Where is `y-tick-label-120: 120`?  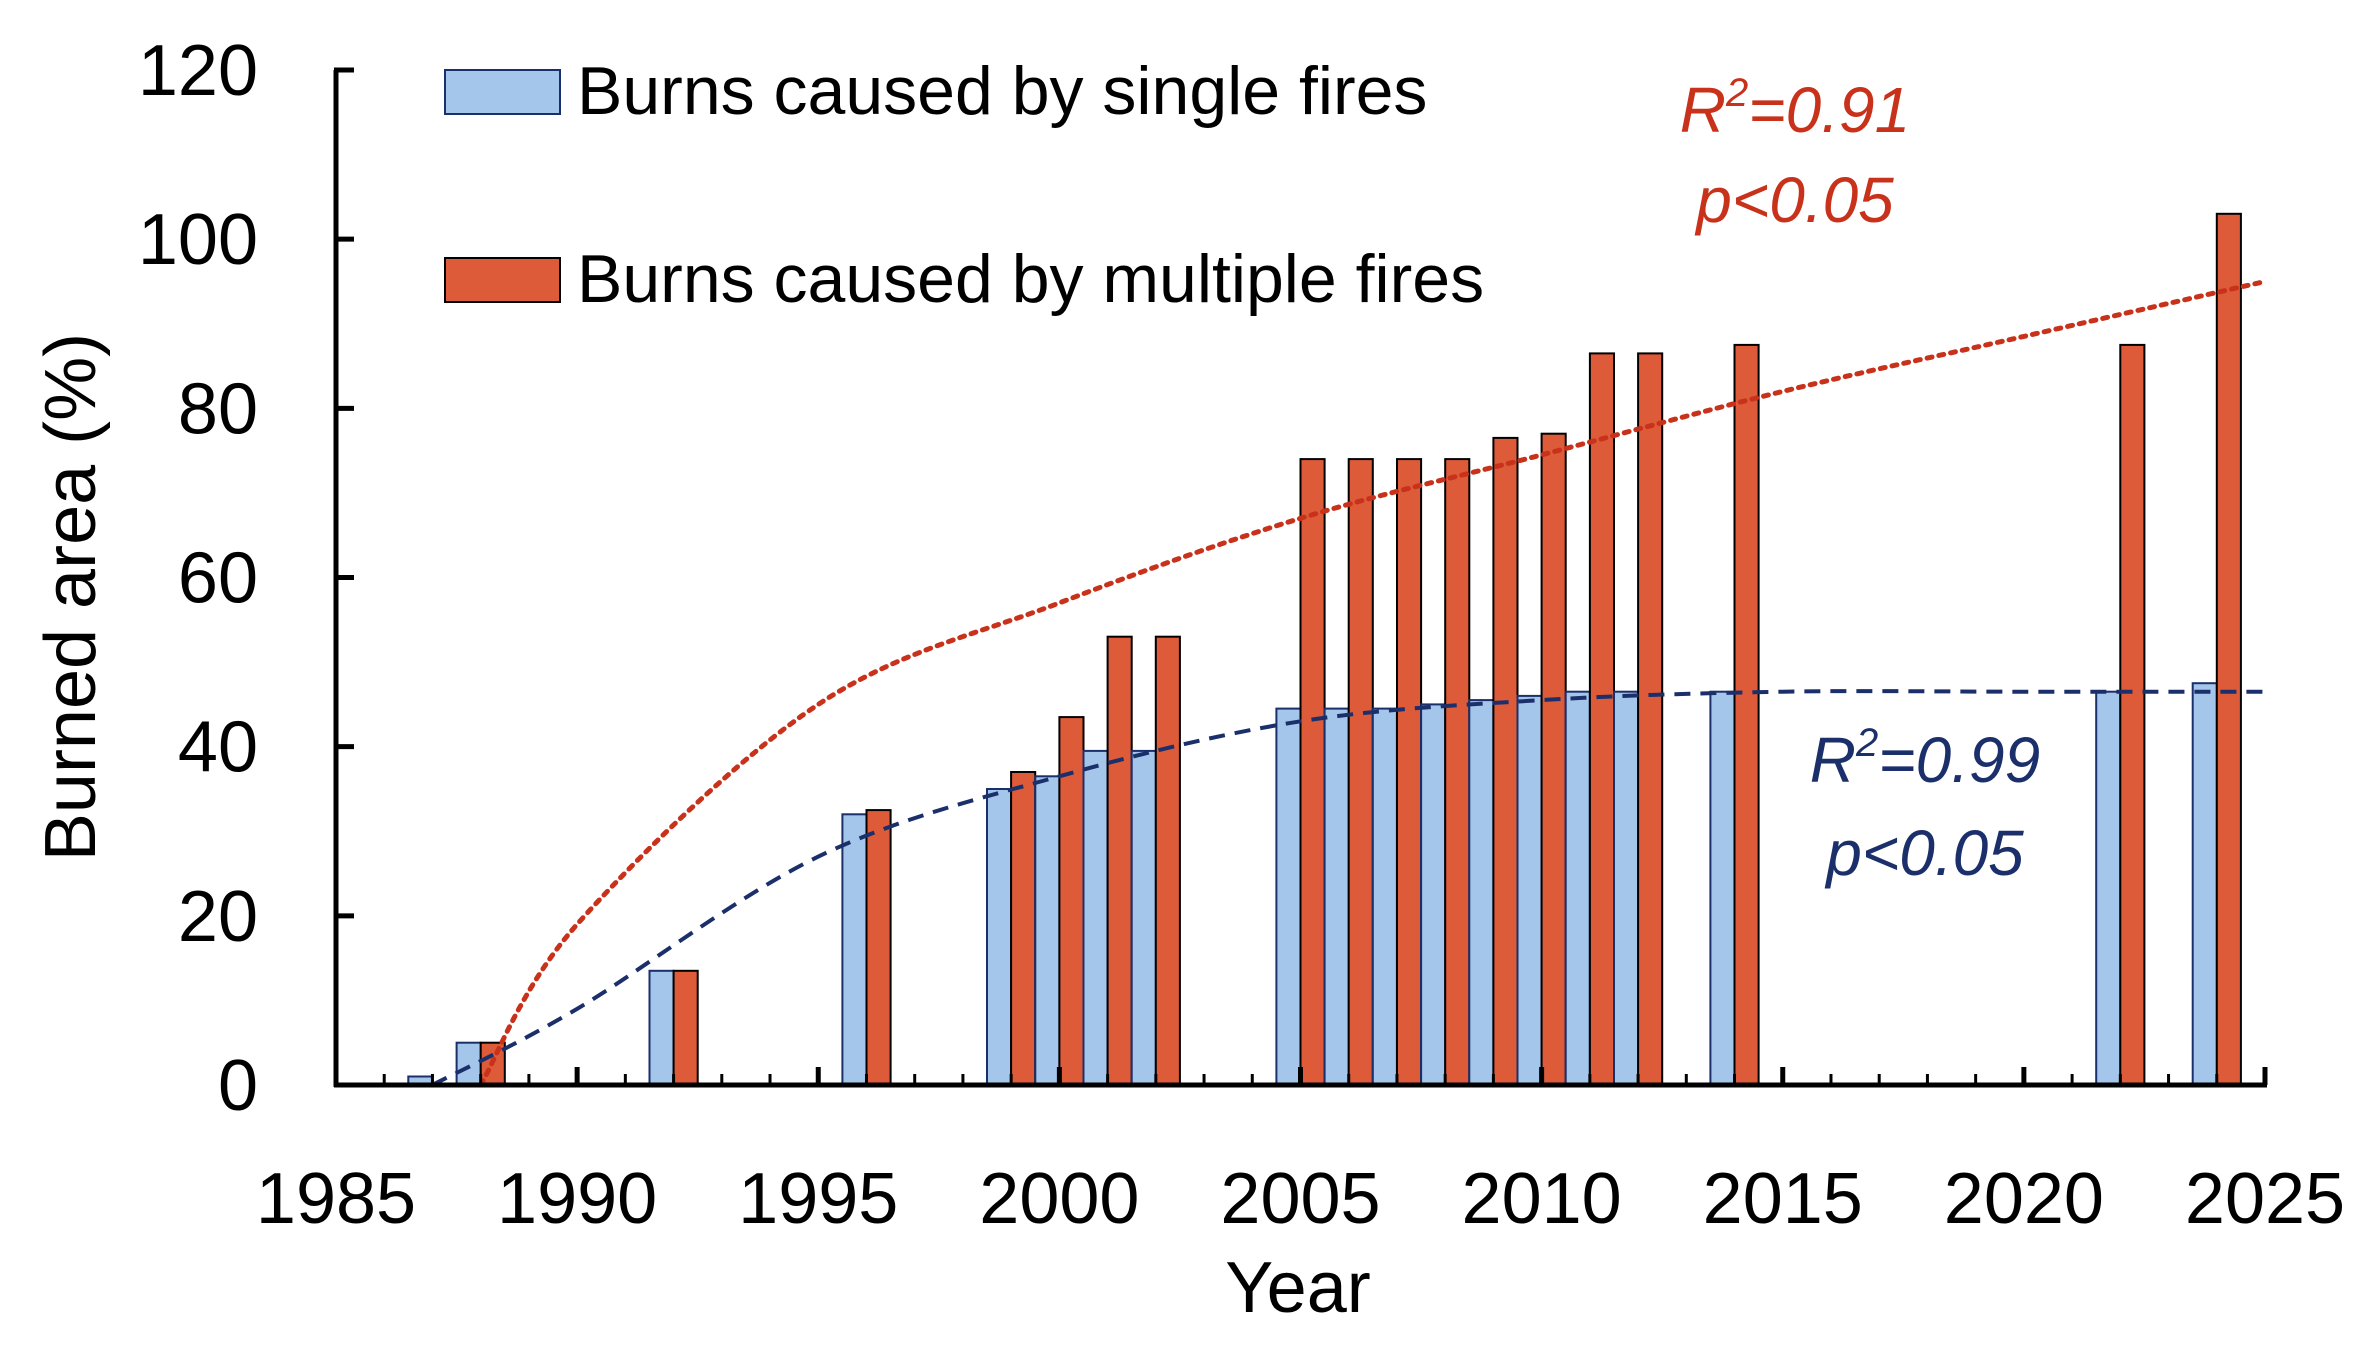
y-tick-label-120: 120 is located at coordinates (198, 71).